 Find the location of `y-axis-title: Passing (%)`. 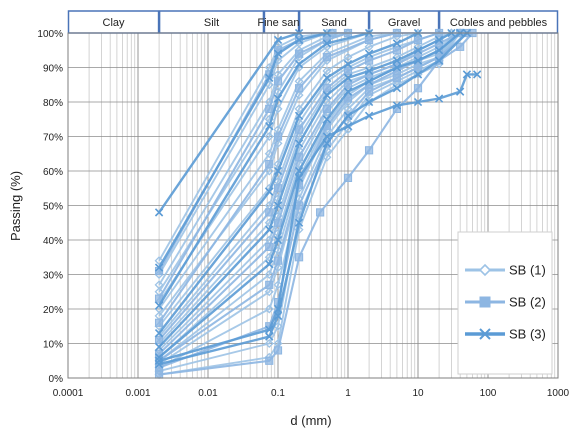

y-axis-title: Passing (%) is located at coordinates (15, 206).